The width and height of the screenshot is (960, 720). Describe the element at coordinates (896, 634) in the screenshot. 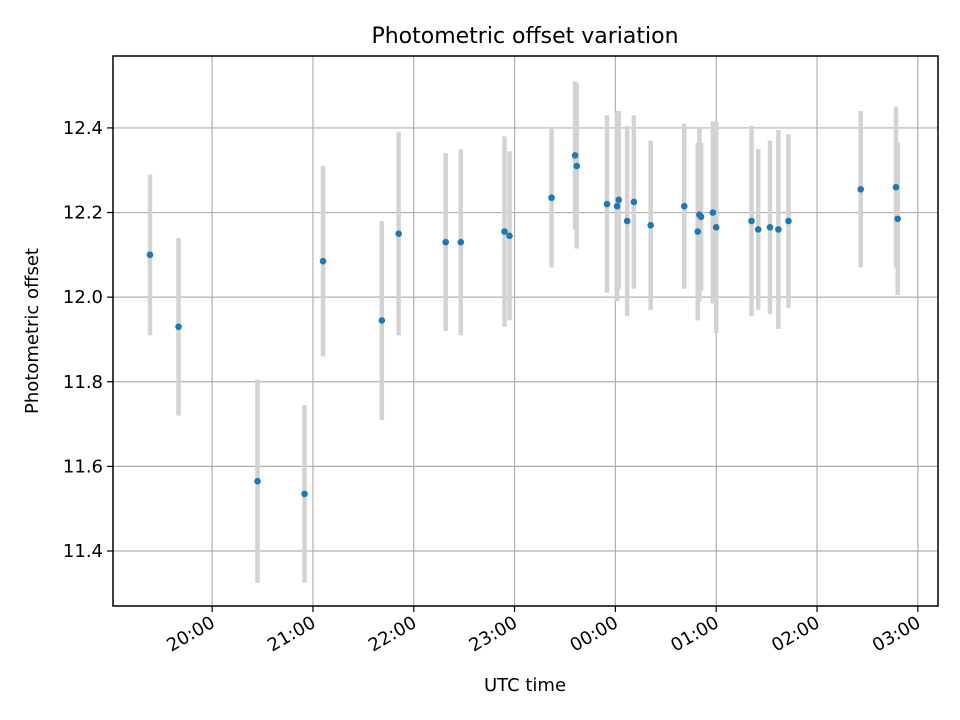

I see `x-tick-label: 03:00` at that location.